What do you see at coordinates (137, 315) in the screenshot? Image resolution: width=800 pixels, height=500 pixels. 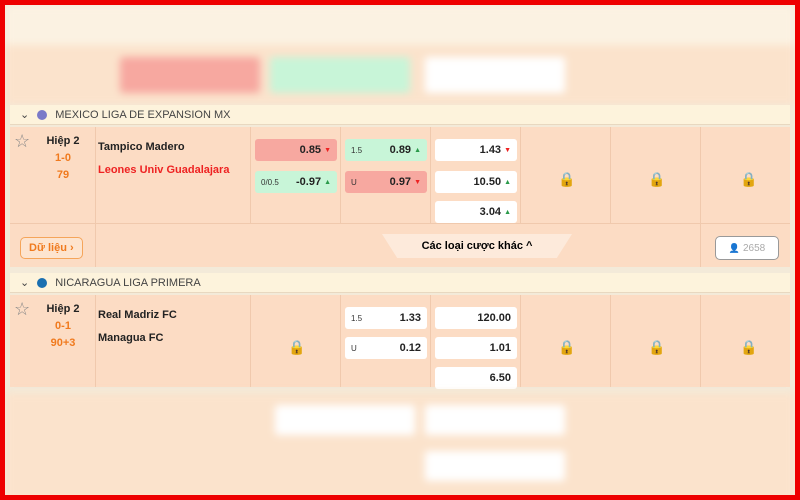 I see `home-team: Real Madriz FC` at bounding box center [137, 315].